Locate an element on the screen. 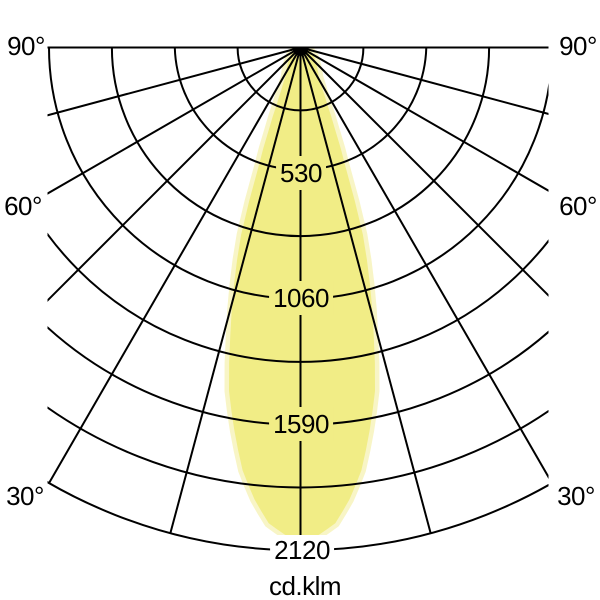  angle-label-30-right: 30° is located at coordinates (576, 496).